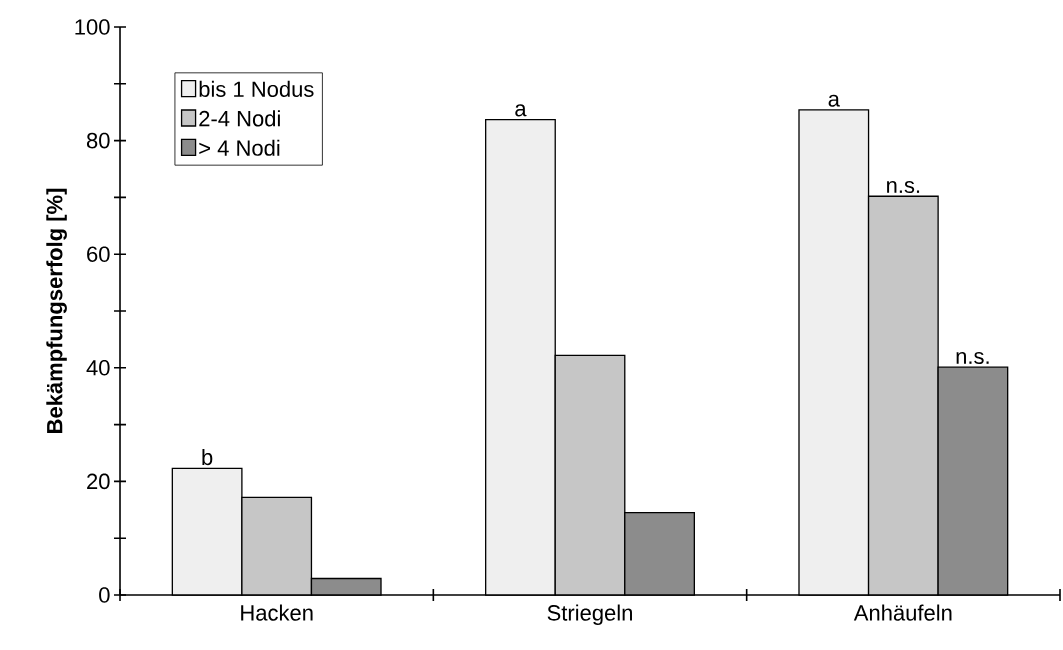 Image resolution: width=1063 pixels, height=650 pixels. I want to click on y-tick-label: 0, so click(104, 595).